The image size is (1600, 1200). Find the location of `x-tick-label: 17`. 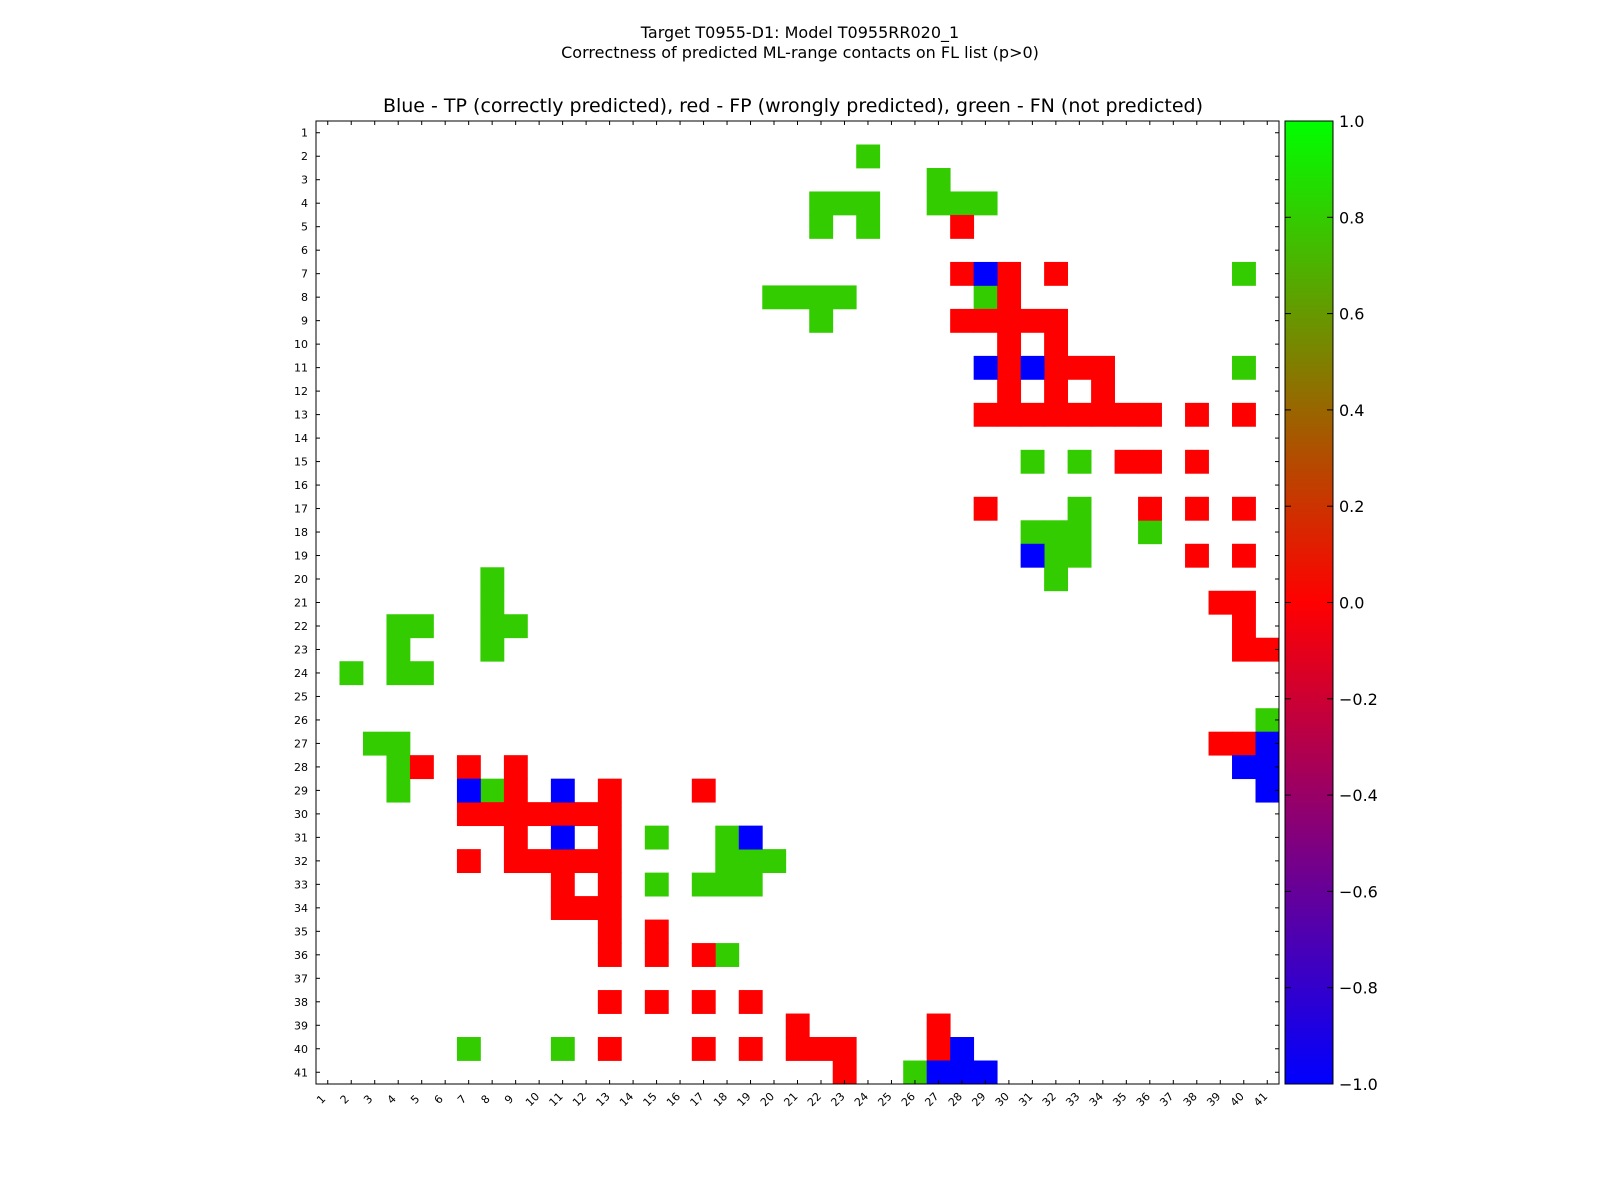

x-tick-label: 17 is located at coordinates (697, 1099).